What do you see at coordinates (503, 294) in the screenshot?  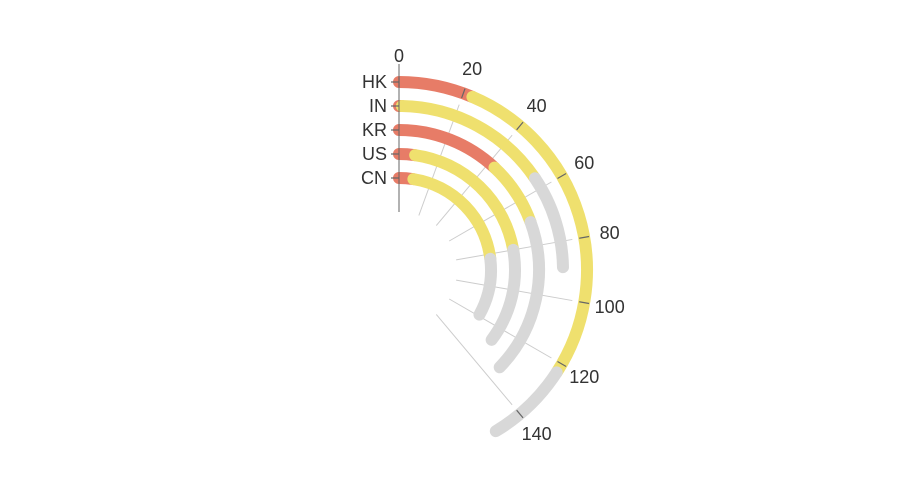 I see `bar-us-s3` at bounding box center [503, 294].